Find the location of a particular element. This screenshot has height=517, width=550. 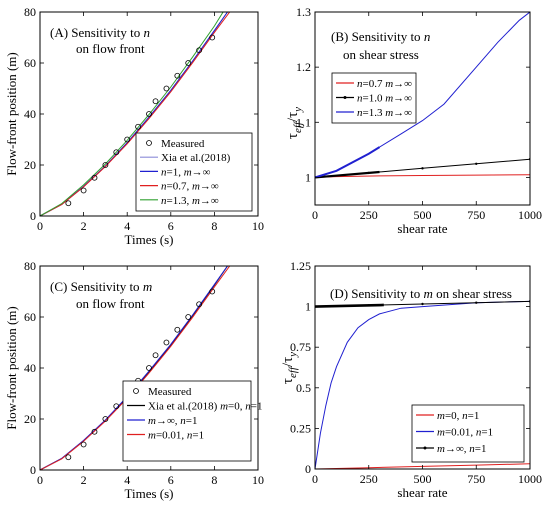

x-tick-label: 2 is located at coordinates (84, 226).